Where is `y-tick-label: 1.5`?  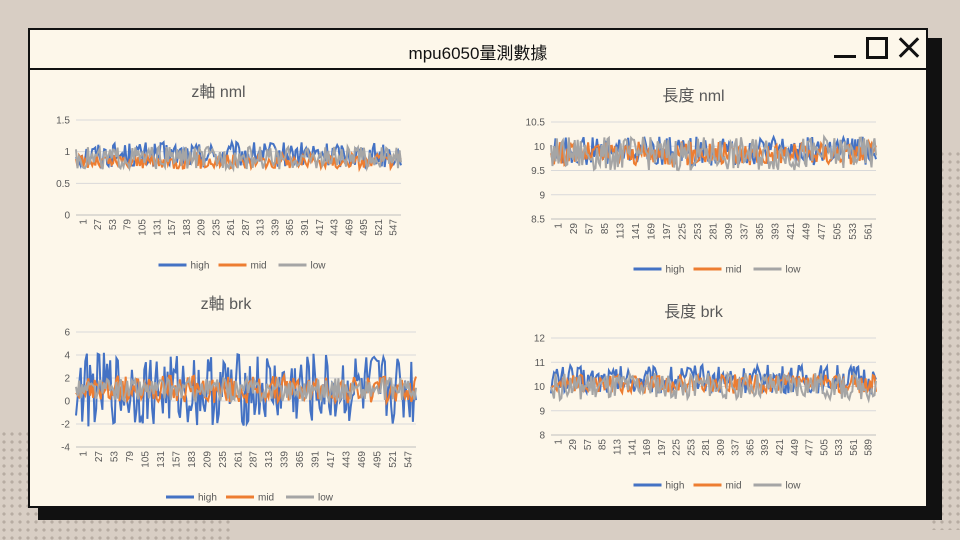
y-tick-label: 1.5 is located at coordinates (63, 121).